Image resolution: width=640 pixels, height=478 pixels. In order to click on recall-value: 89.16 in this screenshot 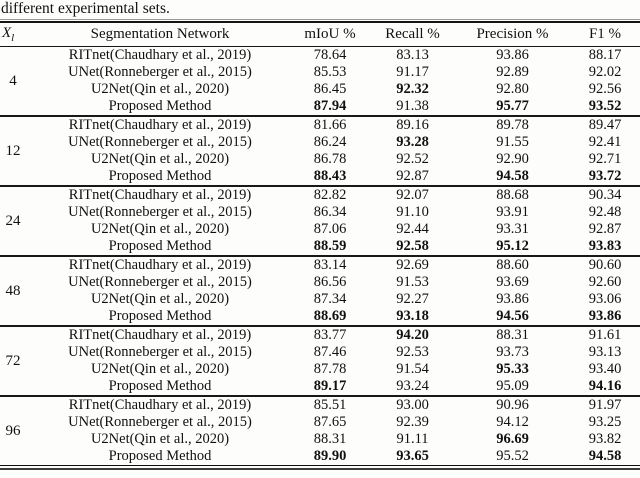, I will do `click(412, 125)`.